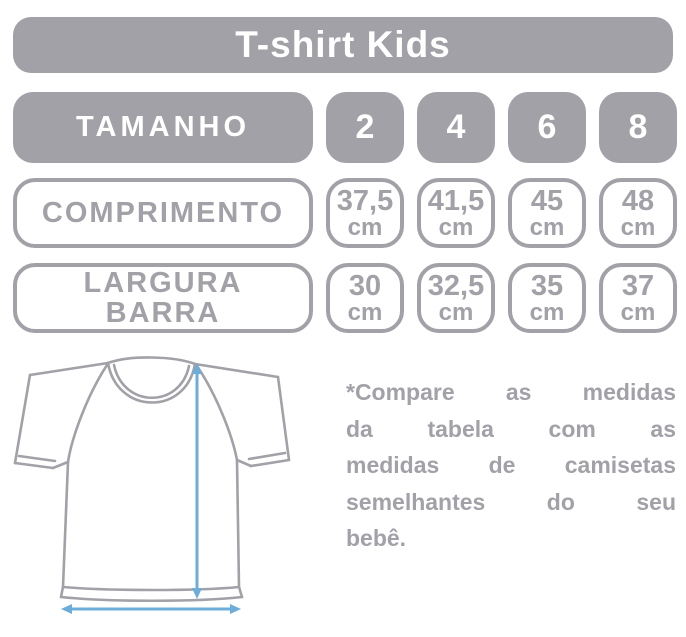  I want to click on size-table-header-label-cell: TAMANHO, so click(163, 127).